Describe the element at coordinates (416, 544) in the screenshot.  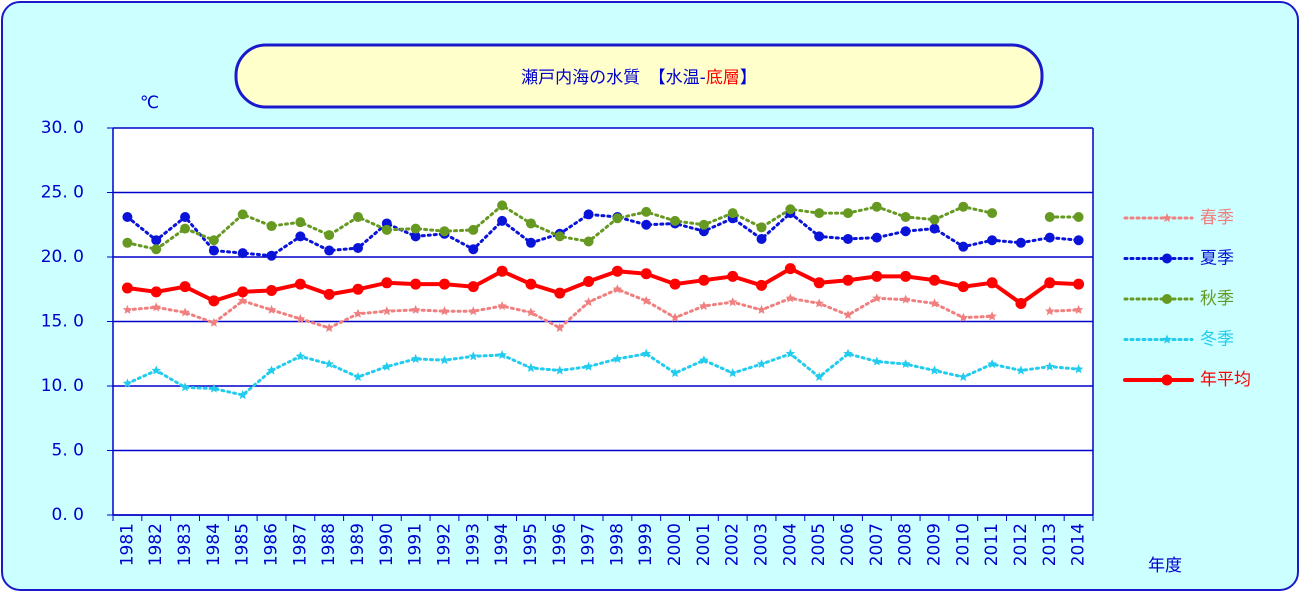
I see `x-tick-label: 1991` at that location.